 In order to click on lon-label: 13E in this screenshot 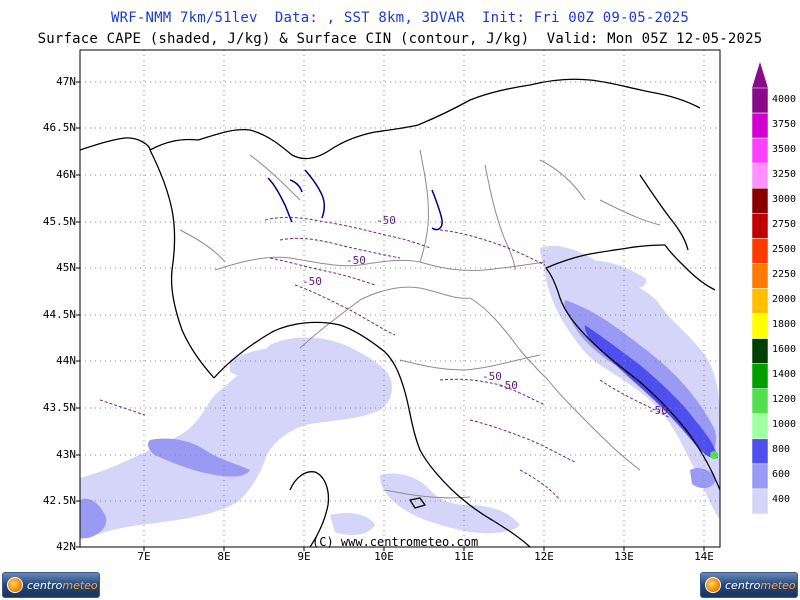, I will do `click(624, 556)`.